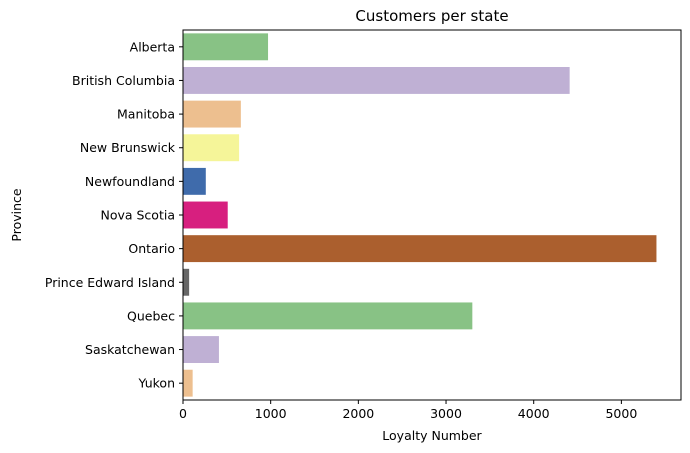  I want to click on bar-alberta, so click(226, 47).